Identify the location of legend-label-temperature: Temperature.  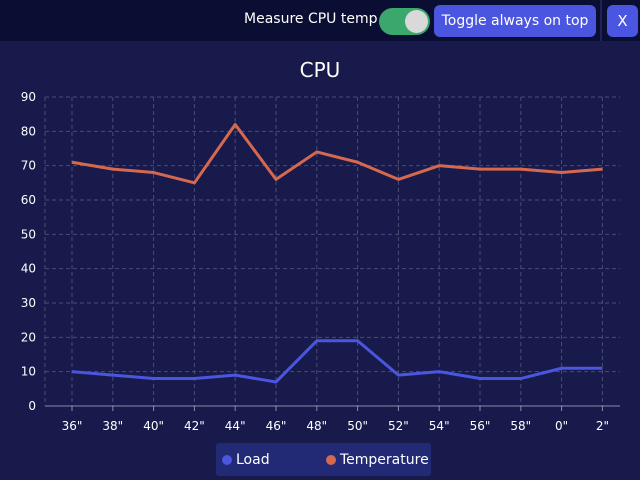
(384, 459).